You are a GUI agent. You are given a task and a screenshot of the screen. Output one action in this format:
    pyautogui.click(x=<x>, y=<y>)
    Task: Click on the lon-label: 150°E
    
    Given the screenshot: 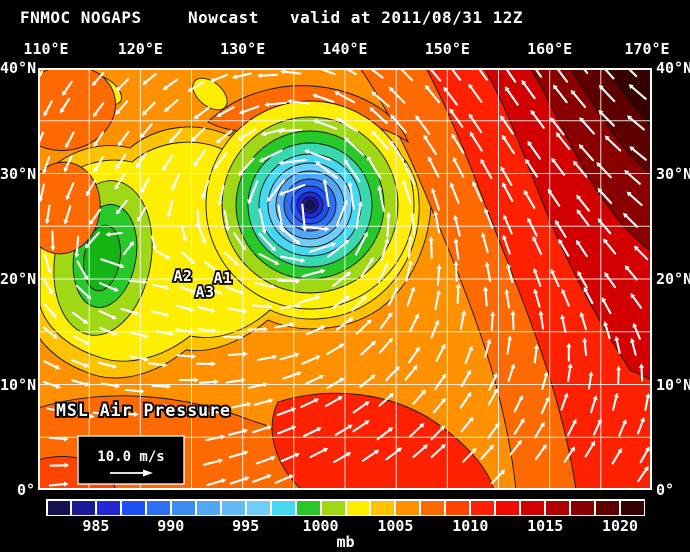 What is the action you would take?
    pyautogui.click(x=447, y=49)
    